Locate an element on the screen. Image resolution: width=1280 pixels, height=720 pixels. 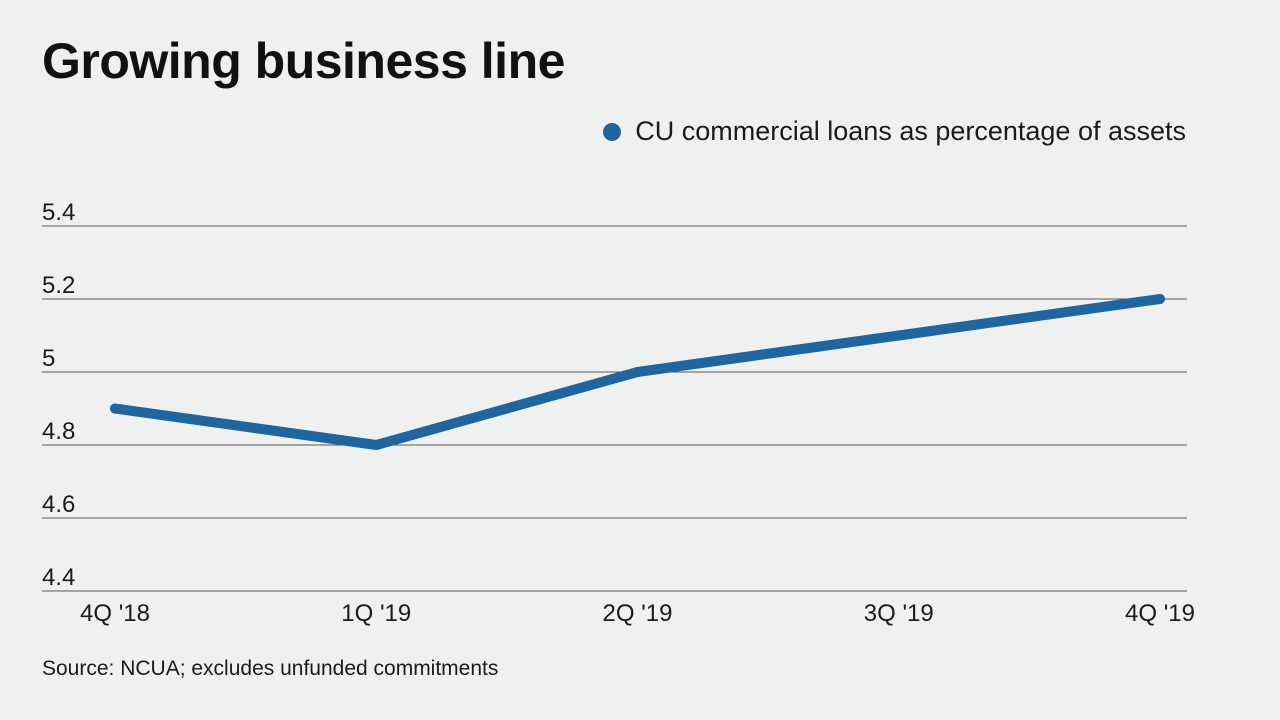
x-tick-label: 4Q '19 is located at coordinates (1160, 613).